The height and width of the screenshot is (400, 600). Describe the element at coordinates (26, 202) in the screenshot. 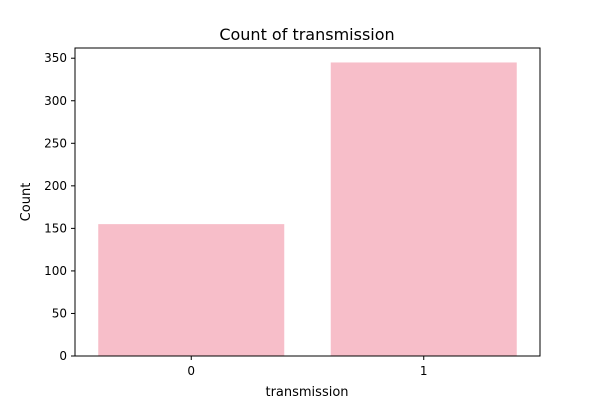

I see `y-axis-label: Count` at that location.